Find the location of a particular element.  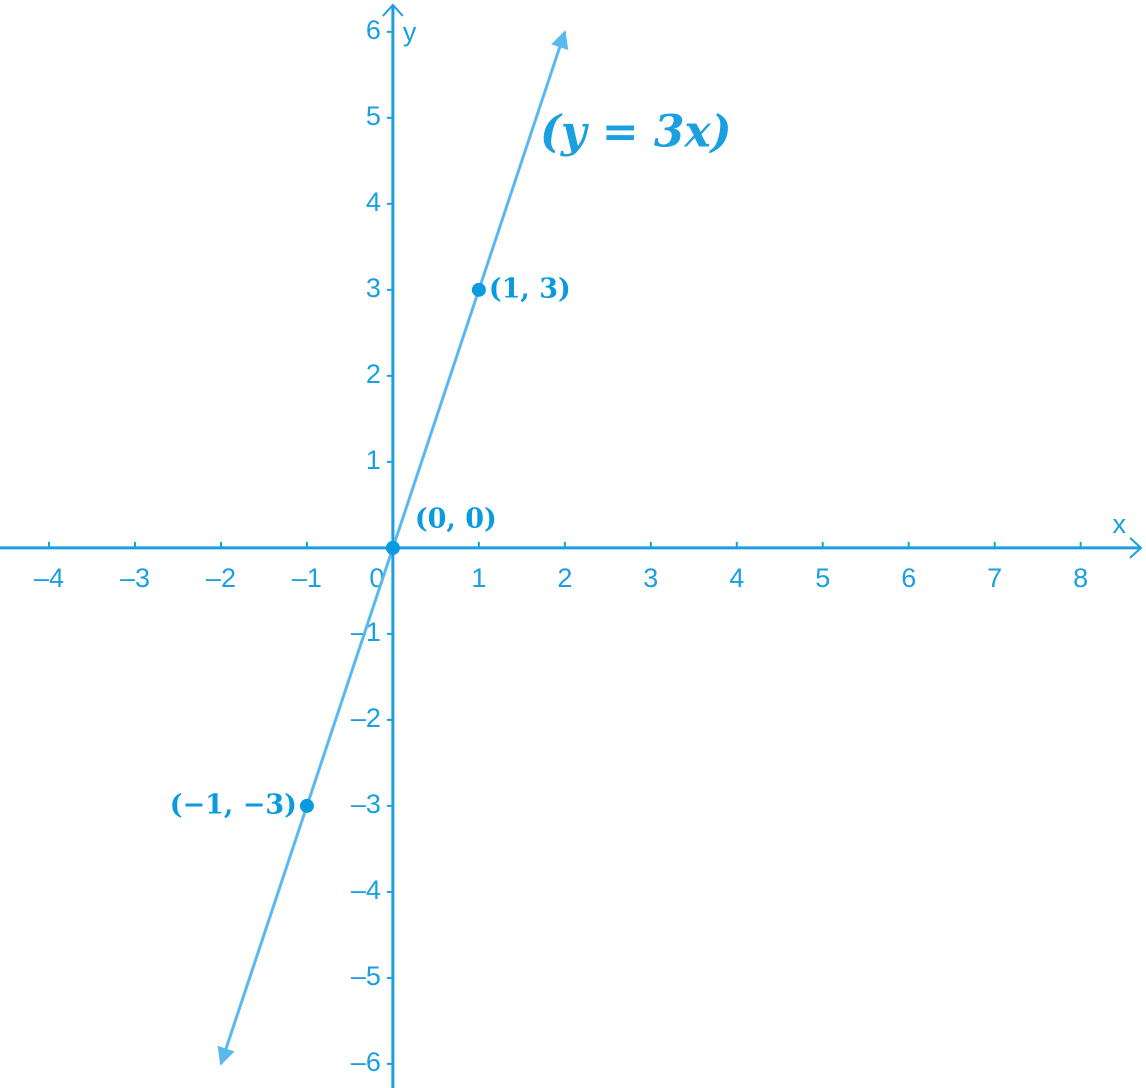

x-tick-label: –2 is located at coordinates (221, 578).